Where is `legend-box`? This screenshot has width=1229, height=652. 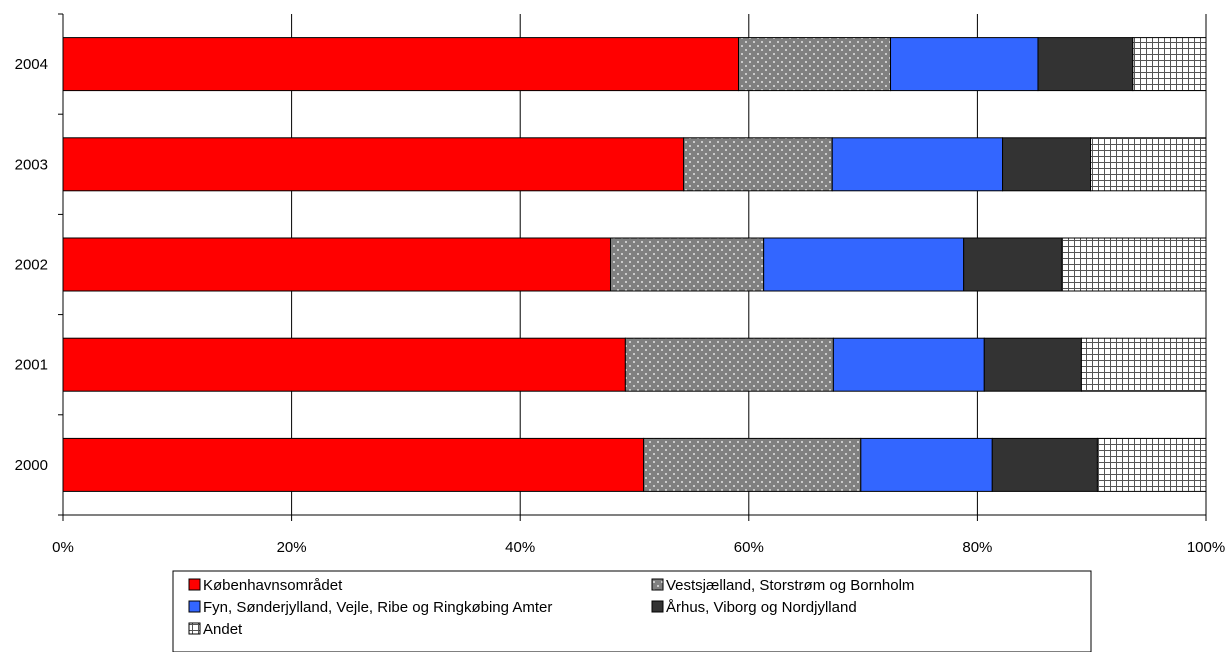 legend-box is located at coordinates (632, 611).